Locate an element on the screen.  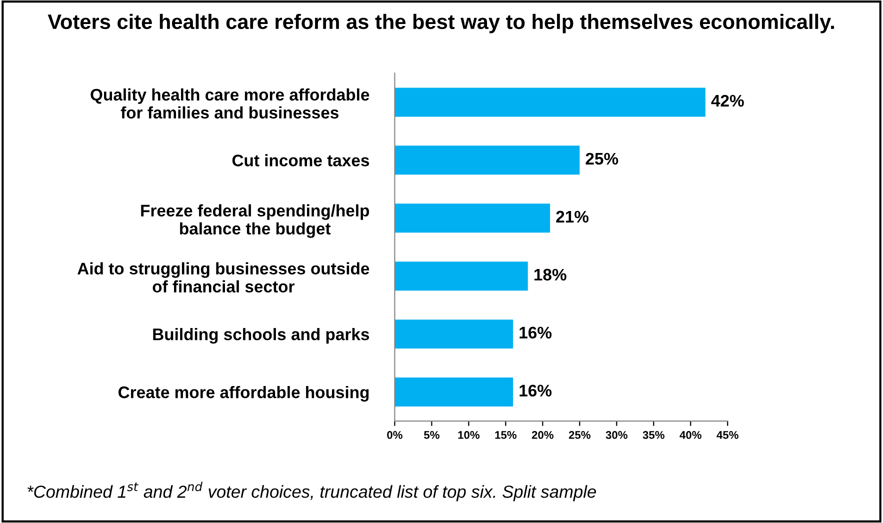
y-tick-label: Building schools and parks is located at coordinates (261, 336).